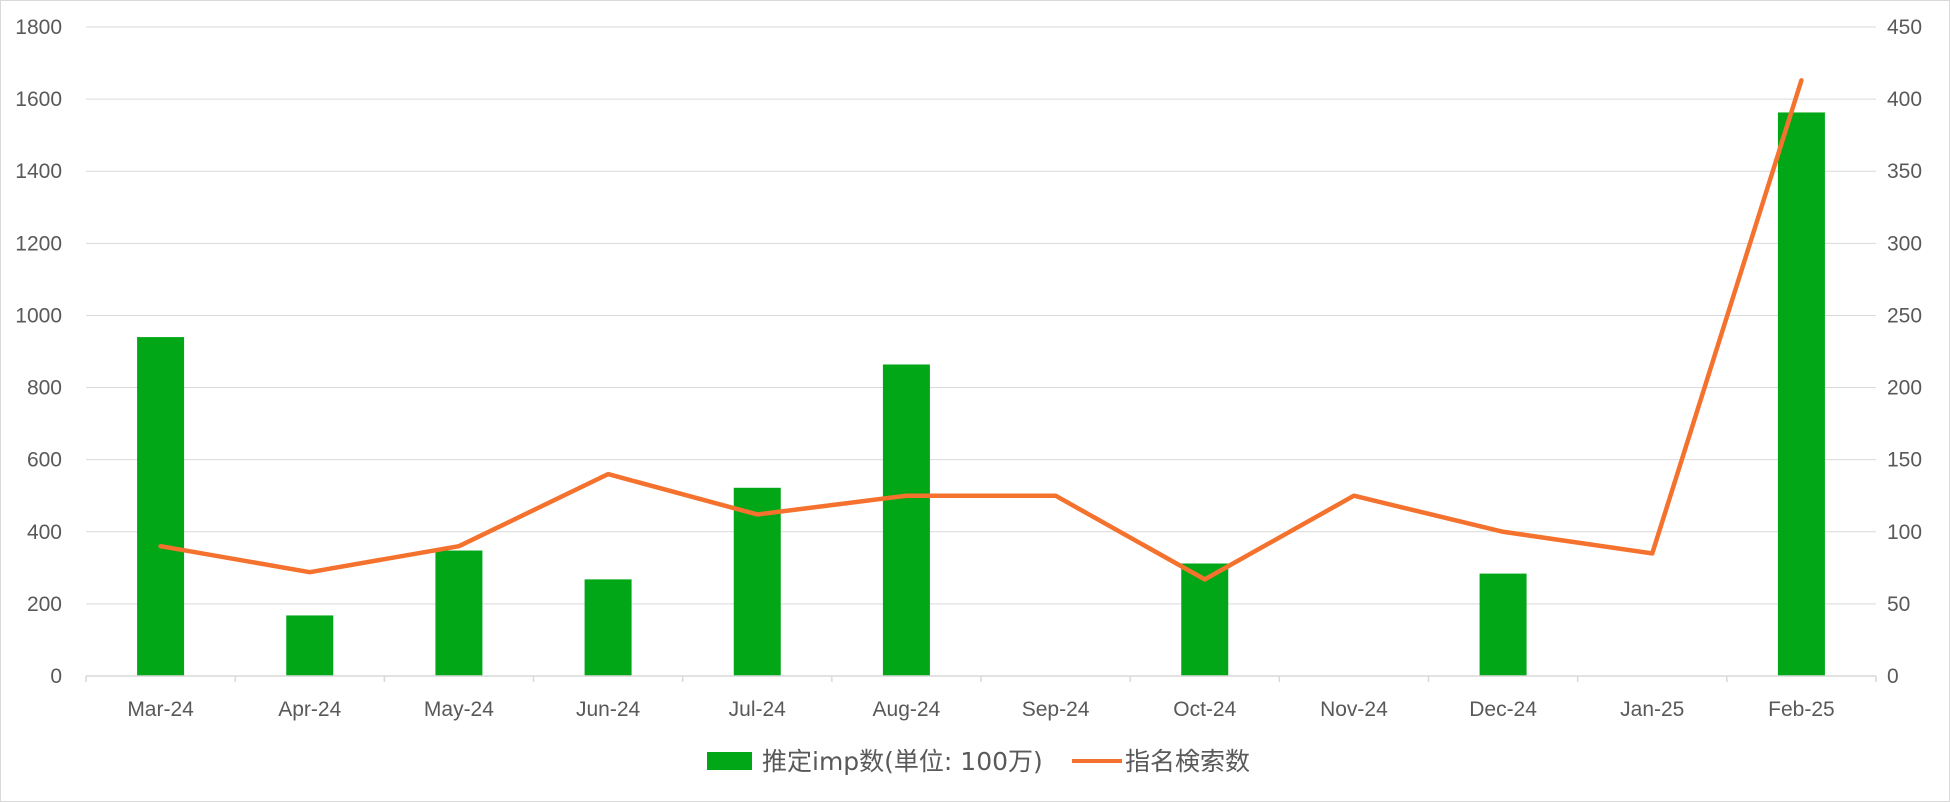 Image resolution: width=1950 pixels, height=802 pixels. Describe the element at coordinates (1204, 709) in the screenshot. I see `x-tick-label: Oct-24` at that location.